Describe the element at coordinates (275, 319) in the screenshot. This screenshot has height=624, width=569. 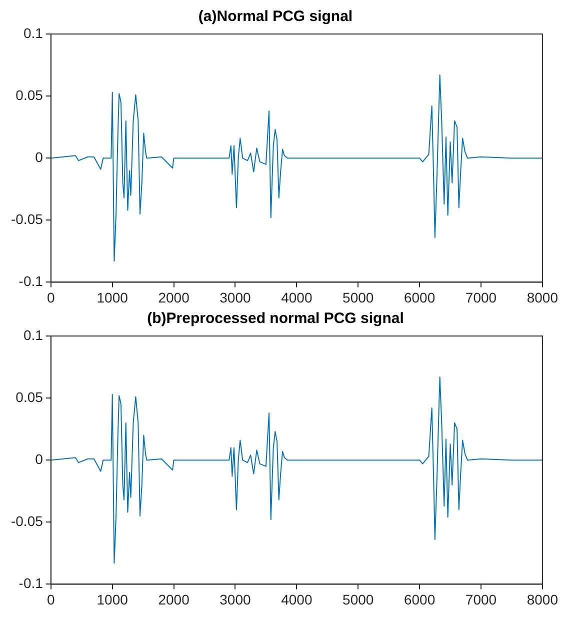
I see `chart-title: (b)Preprocessed normal PCG signal` at that location.